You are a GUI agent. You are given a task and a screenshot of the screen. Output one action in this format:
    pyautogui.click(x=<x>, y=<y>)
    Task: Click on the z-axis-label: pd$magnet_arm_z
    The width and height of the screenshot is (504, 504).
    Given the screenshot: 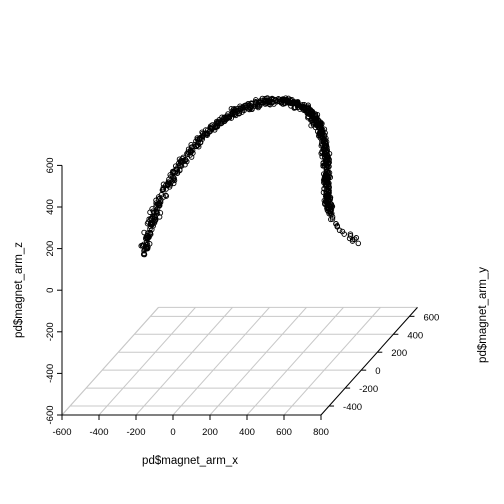 What is the action you would take?
    pyautogui.click(x=19, y=290)
    